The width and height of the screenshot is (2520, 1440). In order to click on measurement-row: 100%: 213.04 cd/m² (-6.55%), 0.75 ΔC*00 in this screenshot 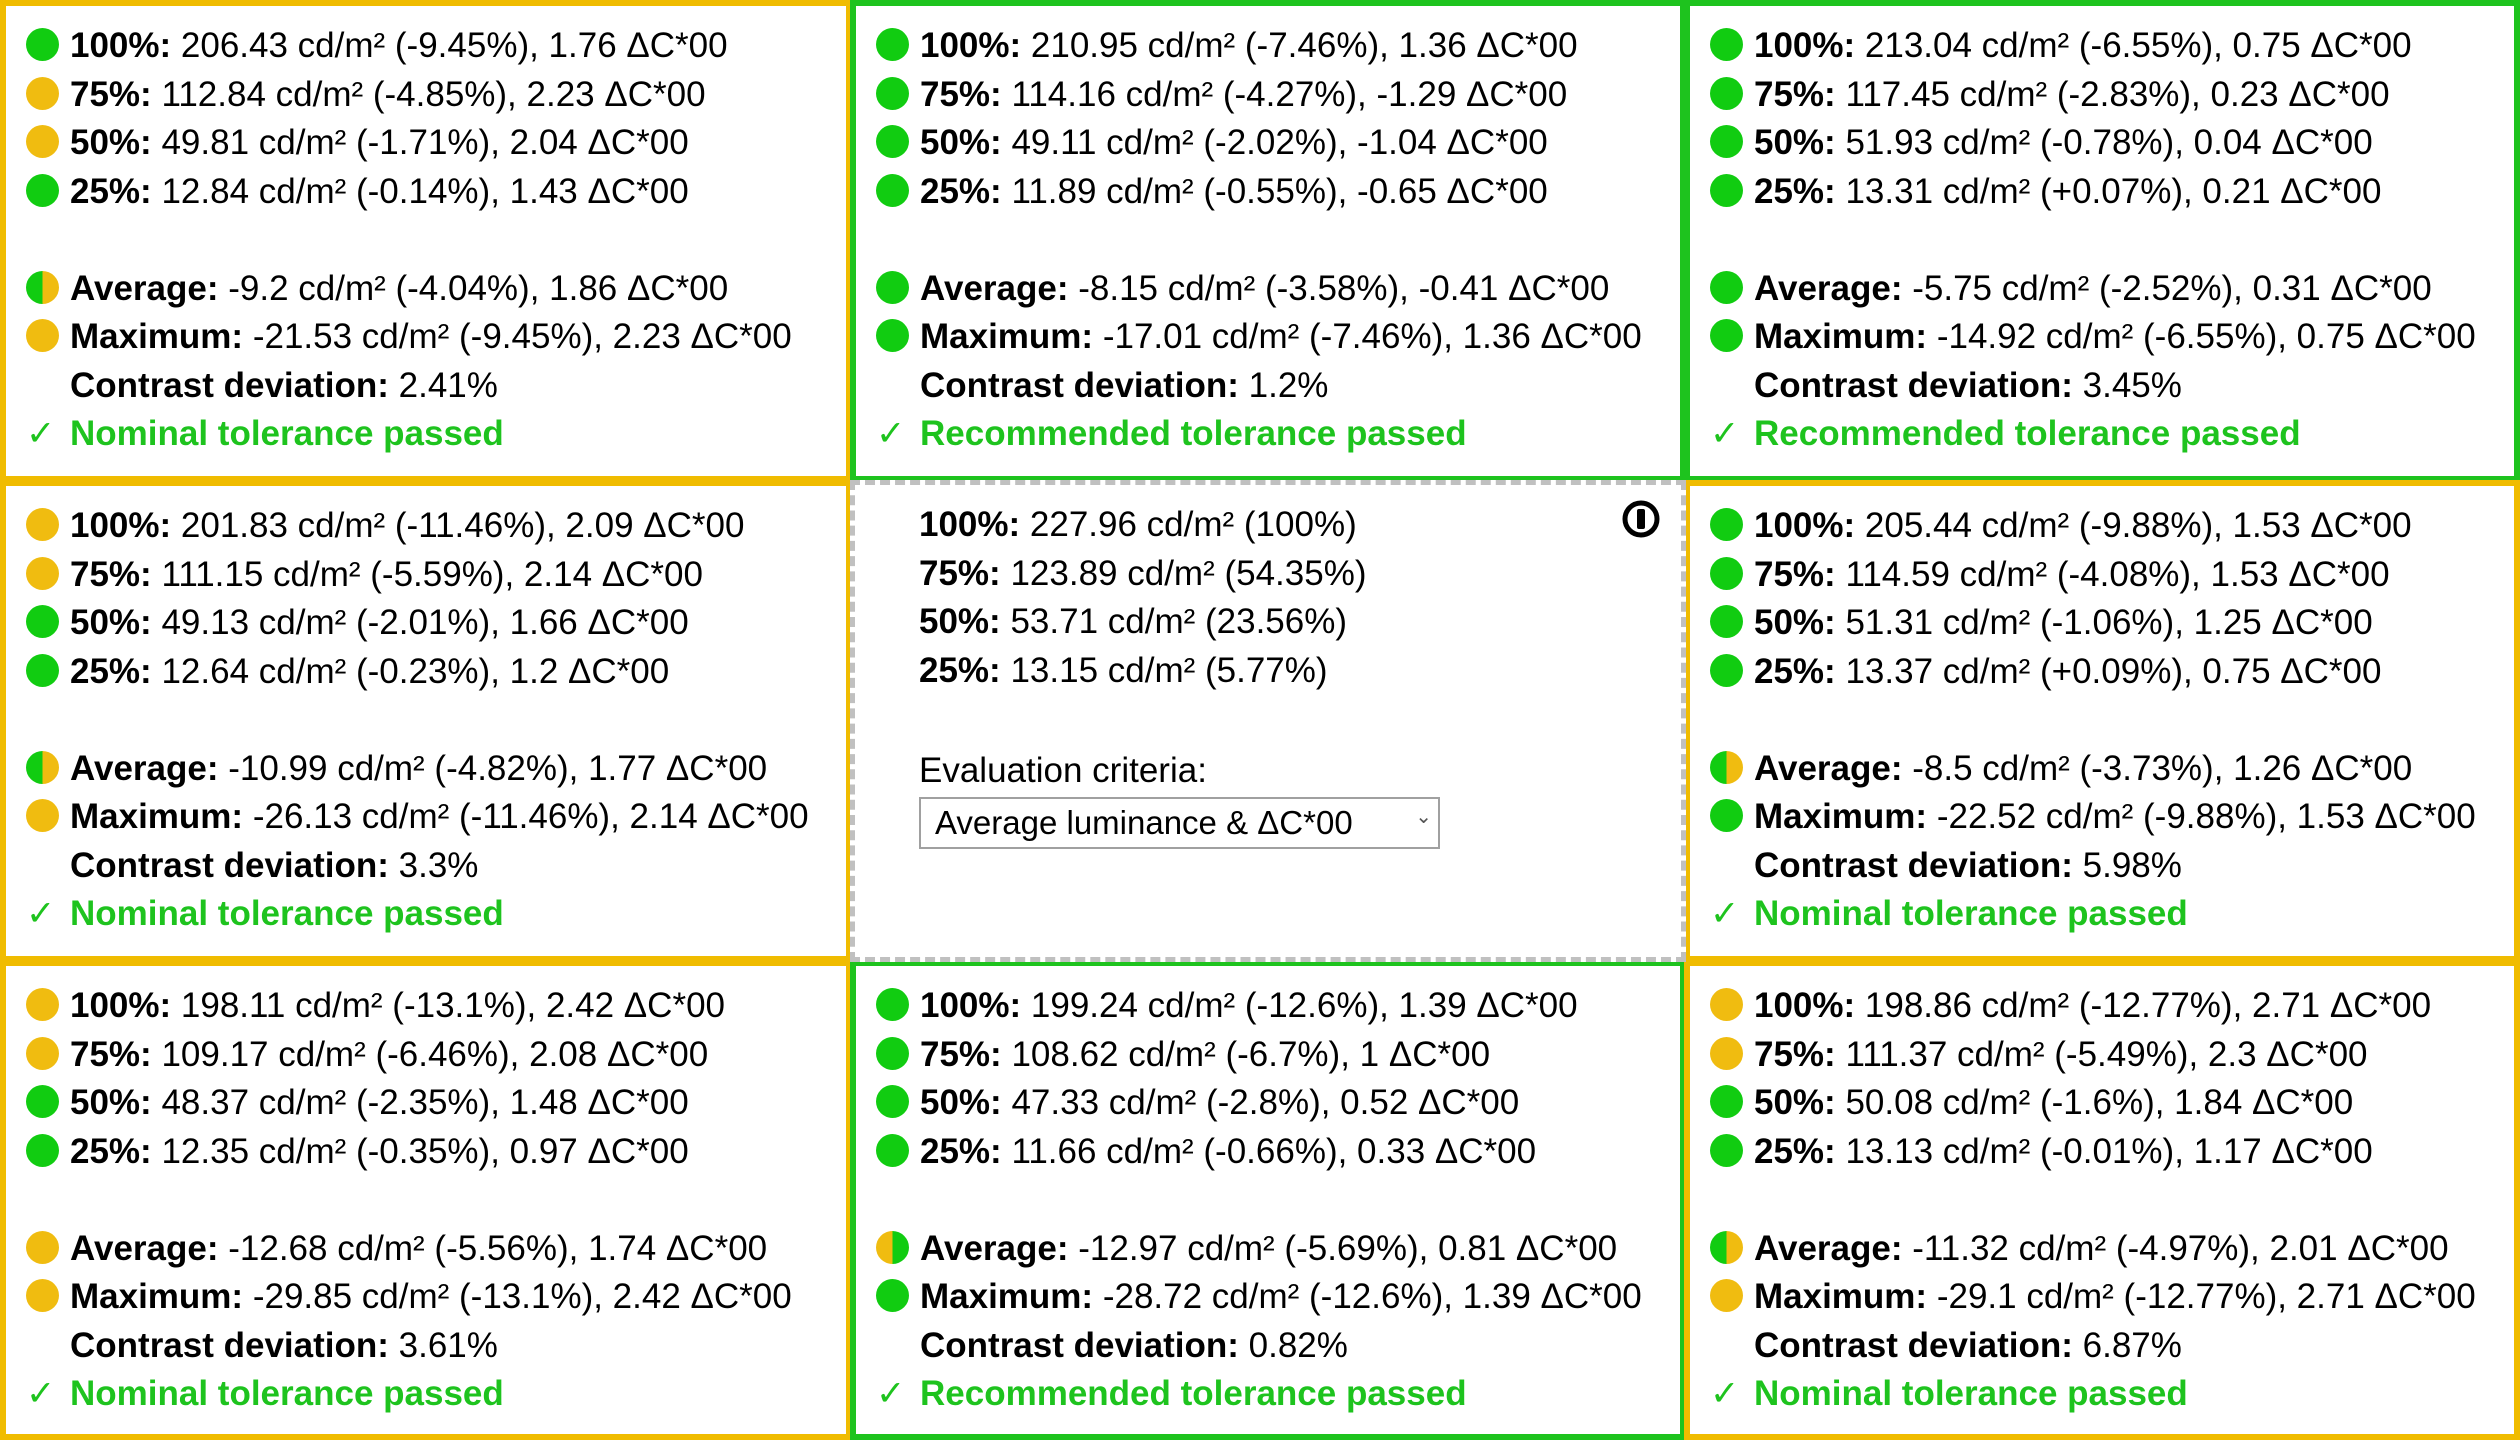, I will do `click(2112, 46)`.